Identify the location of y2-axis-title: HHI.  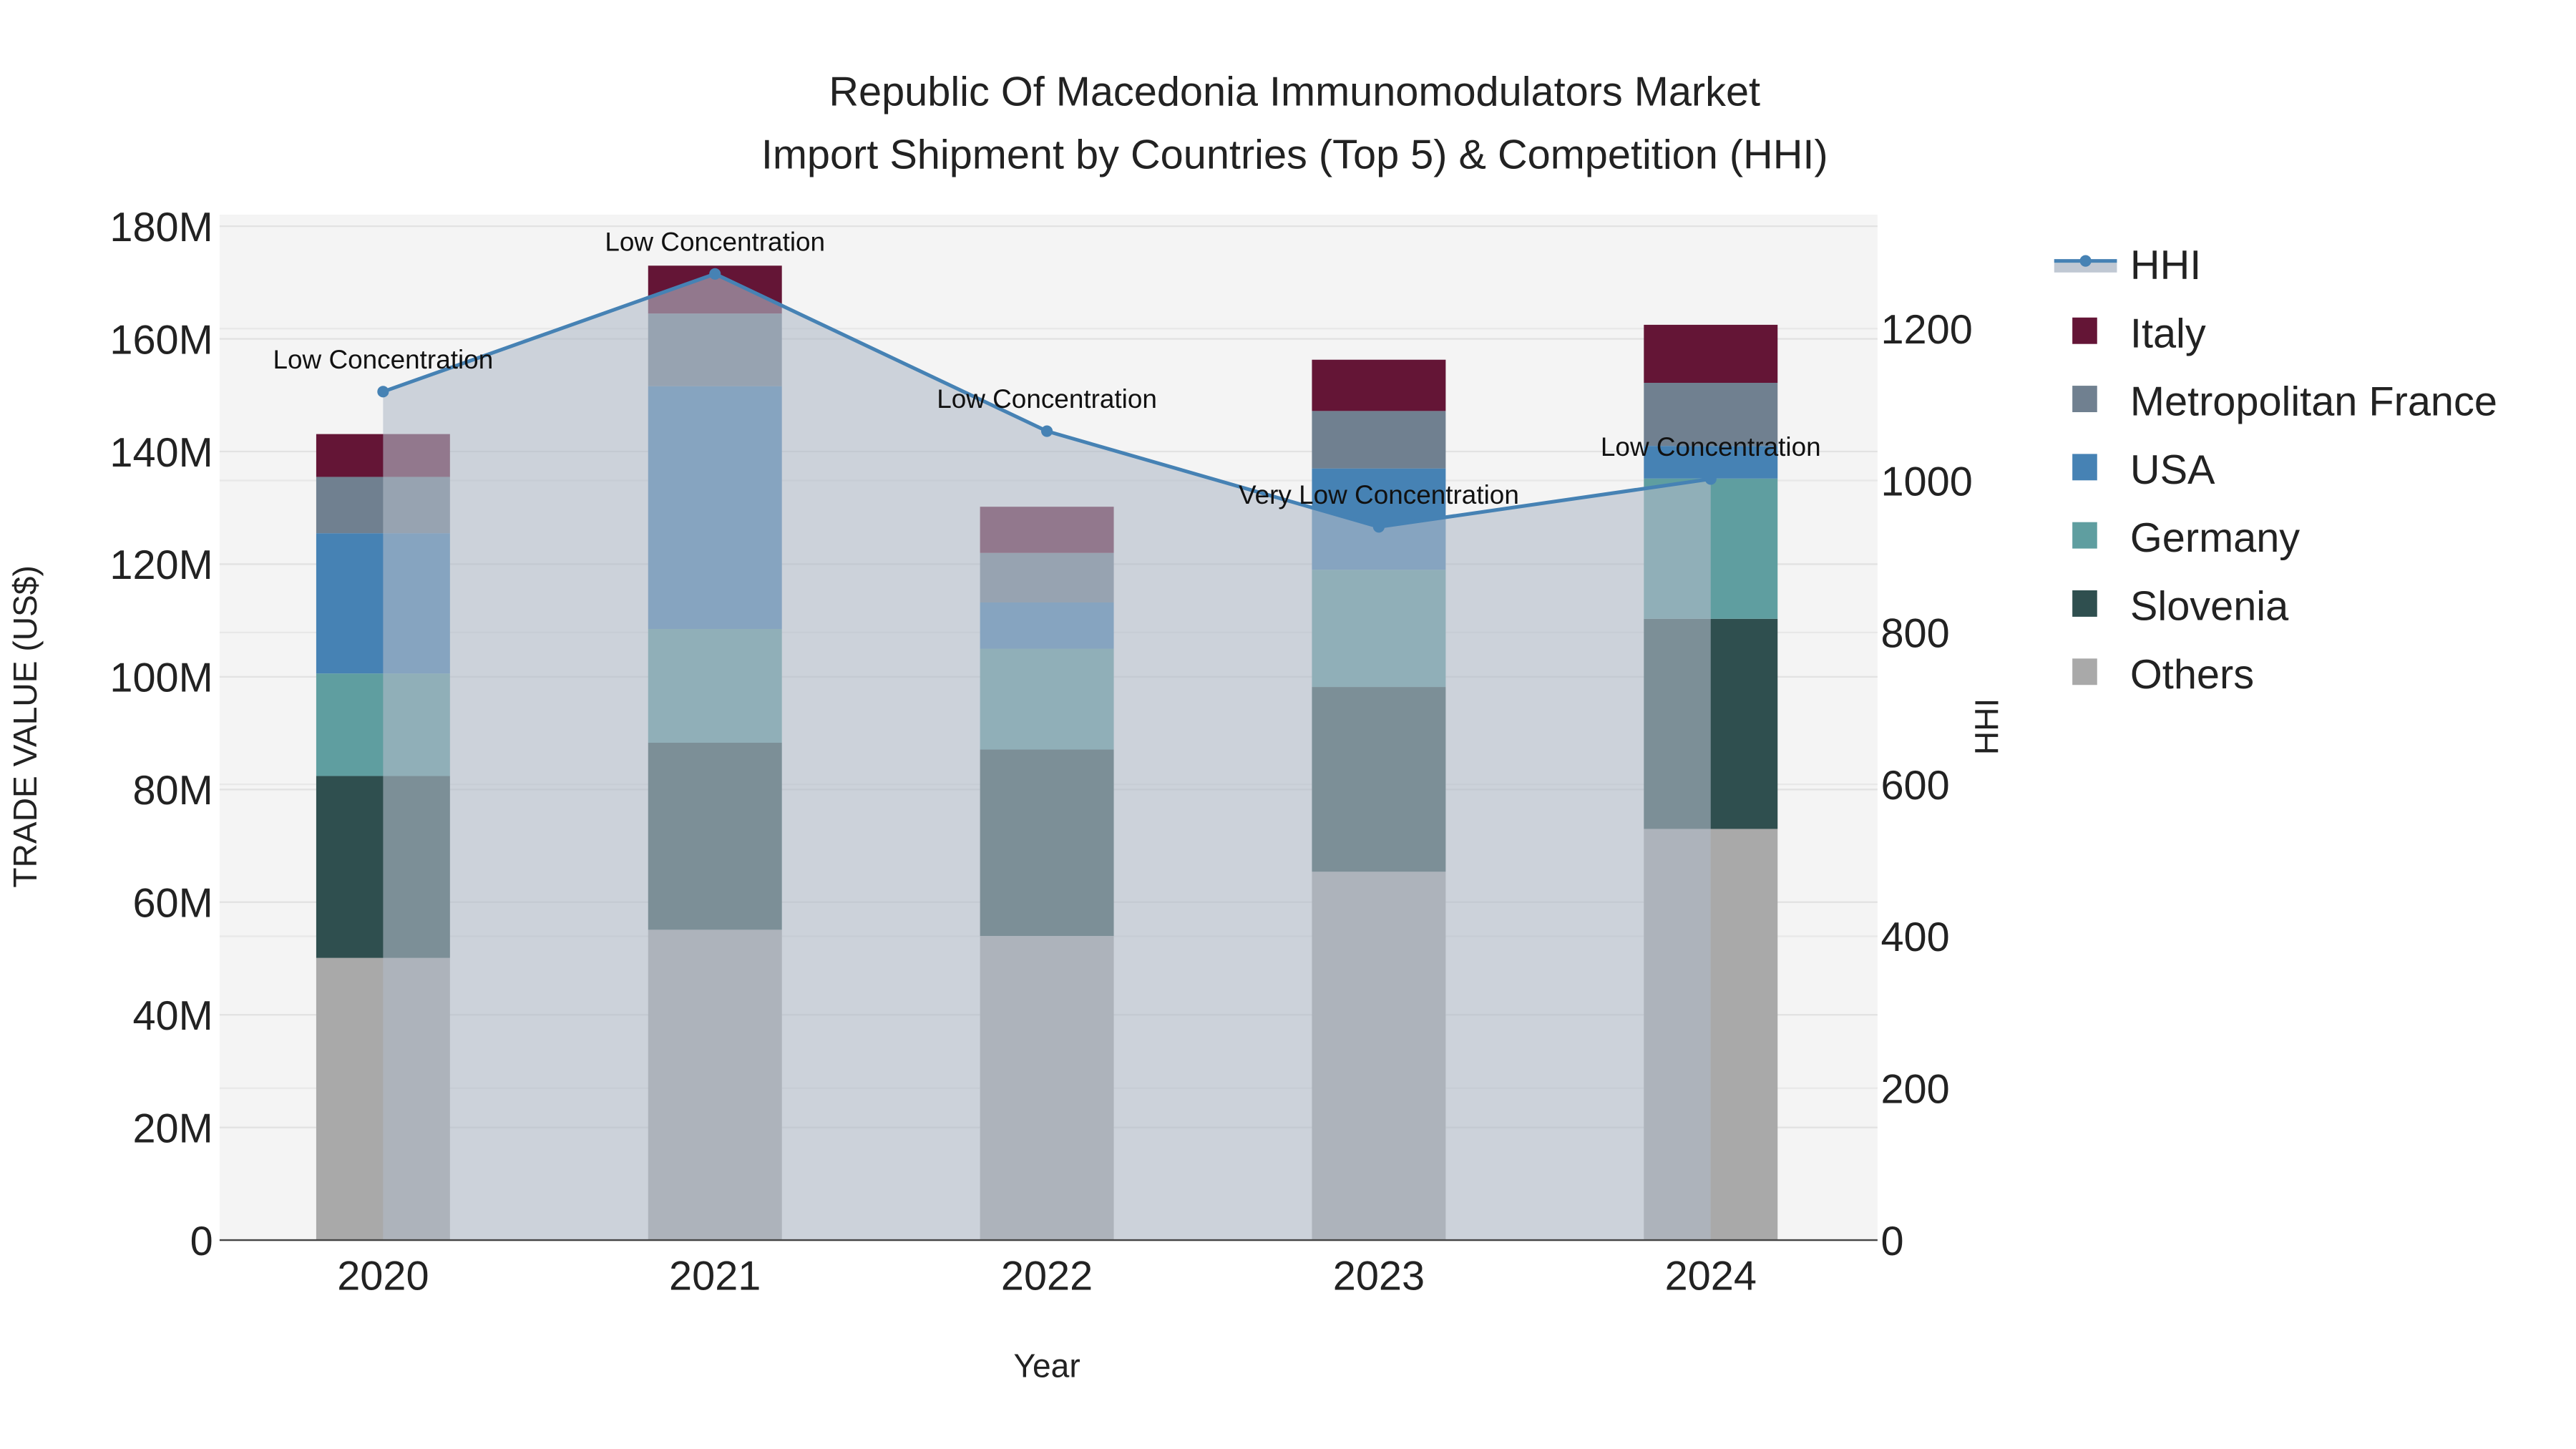
(1987, 726).